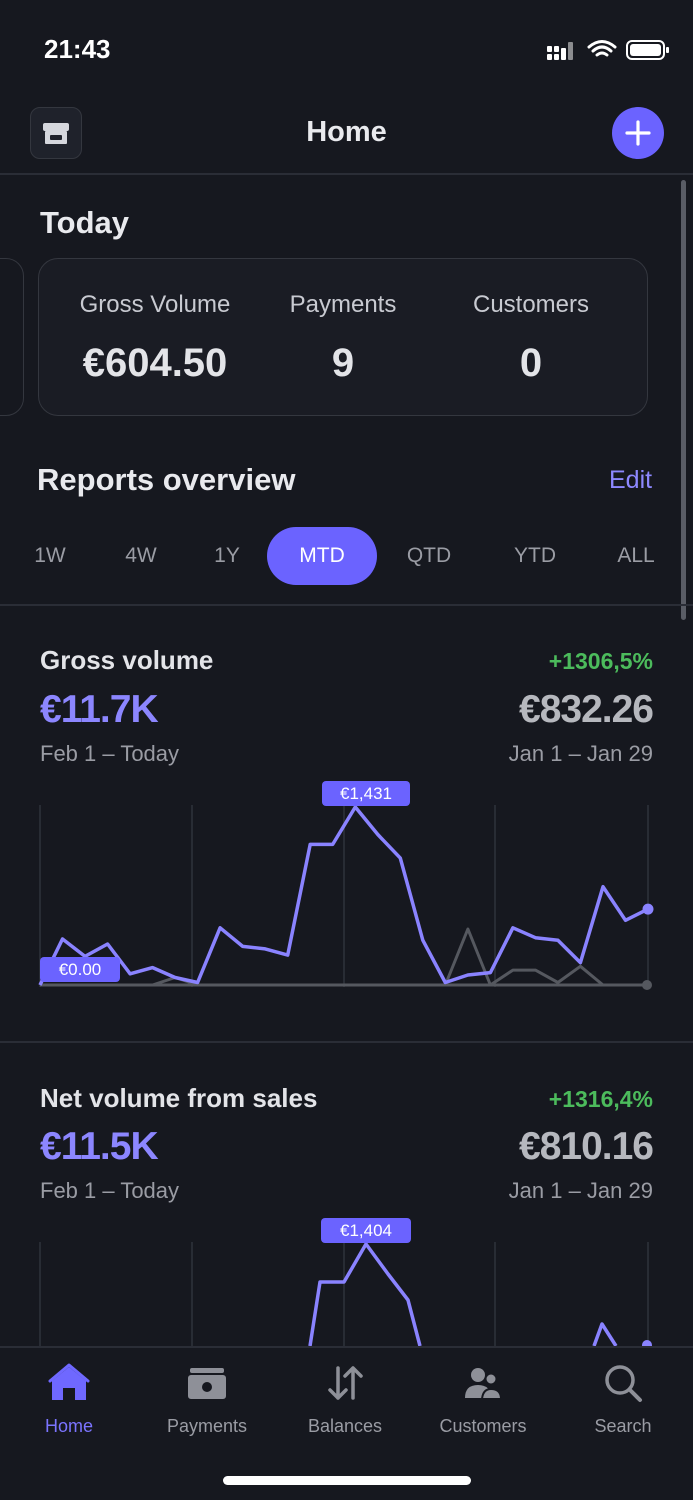 The height and width of the screenshot is (1500, 693). Describe the element at coordinates (77, 49) in the screenshot. I see `status-time: 21:43` at that location.